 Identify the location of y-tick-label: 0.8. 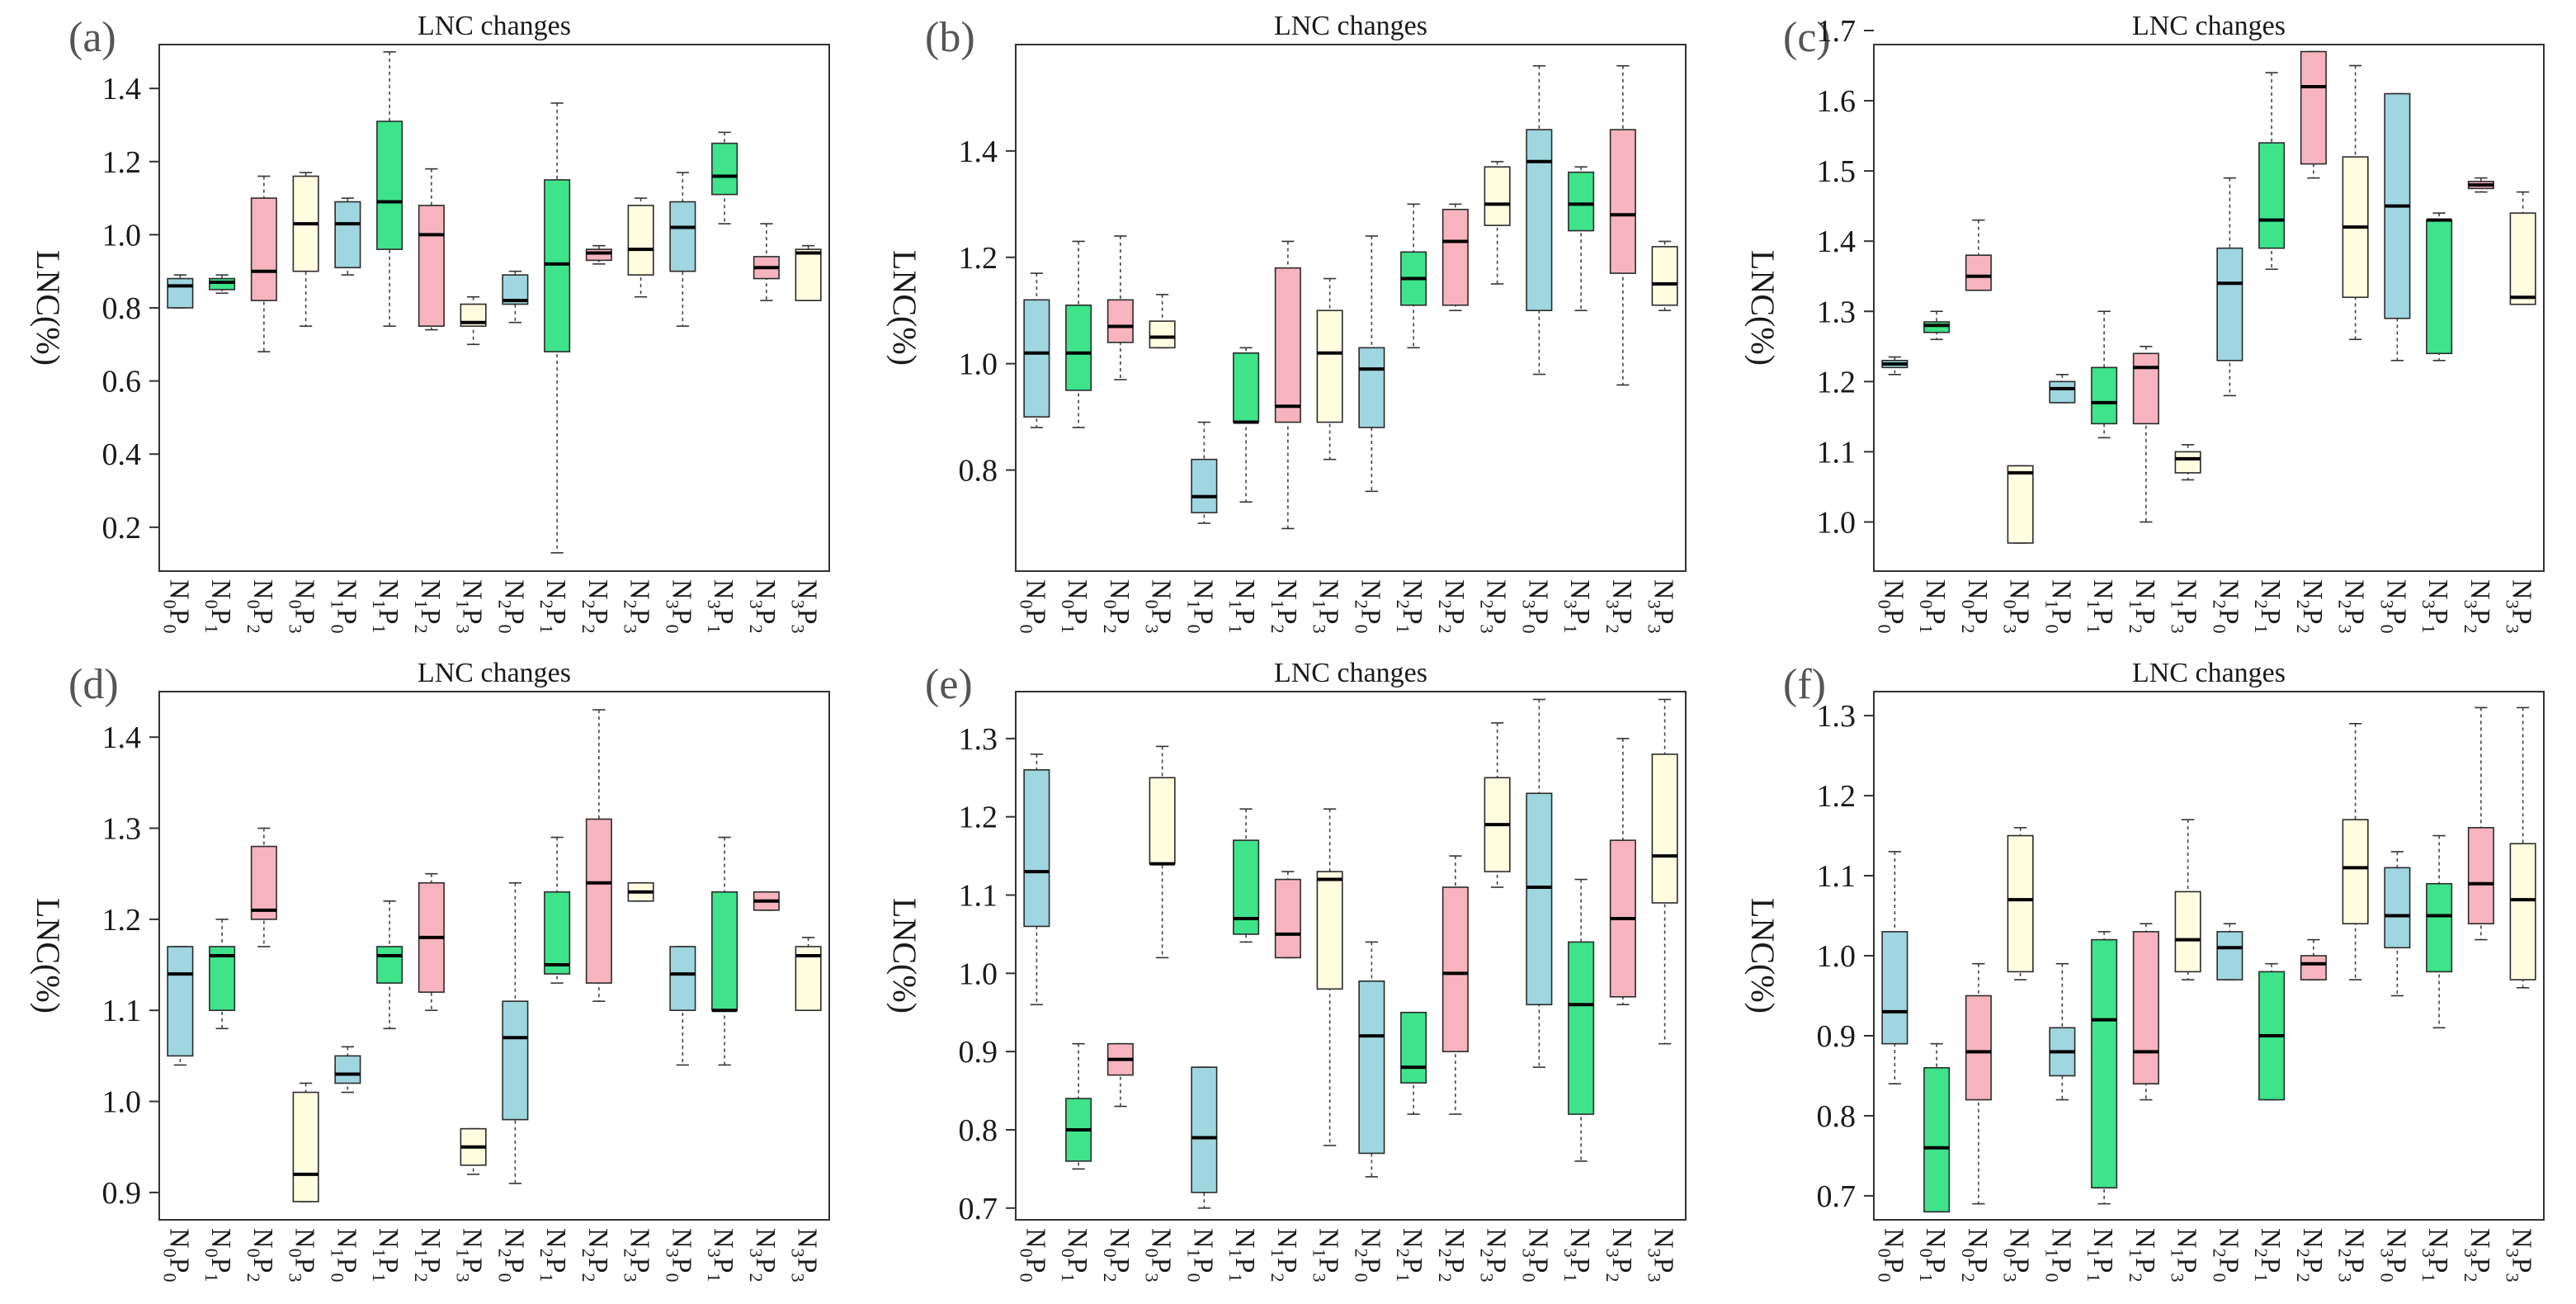
(122, 308).